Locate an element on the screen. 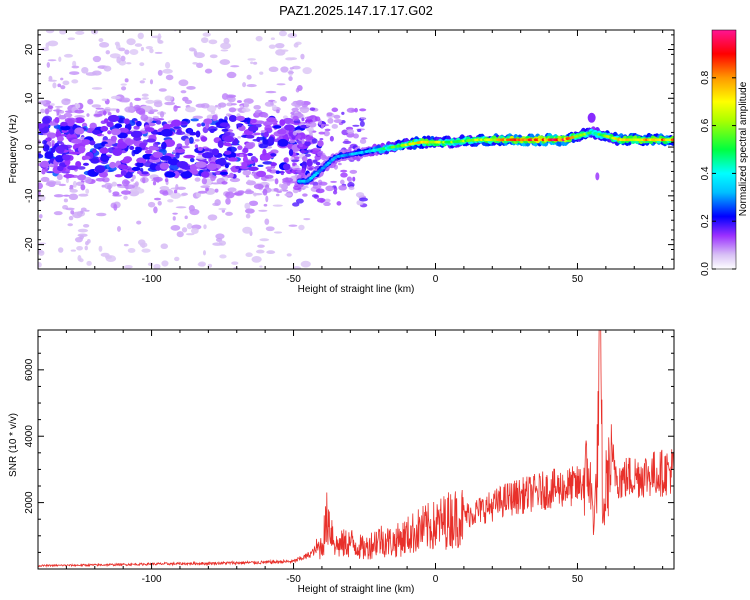 Image resolution: width=750 pixels, height=600 pixels. ridge-core is located at coordinates (672, 140).